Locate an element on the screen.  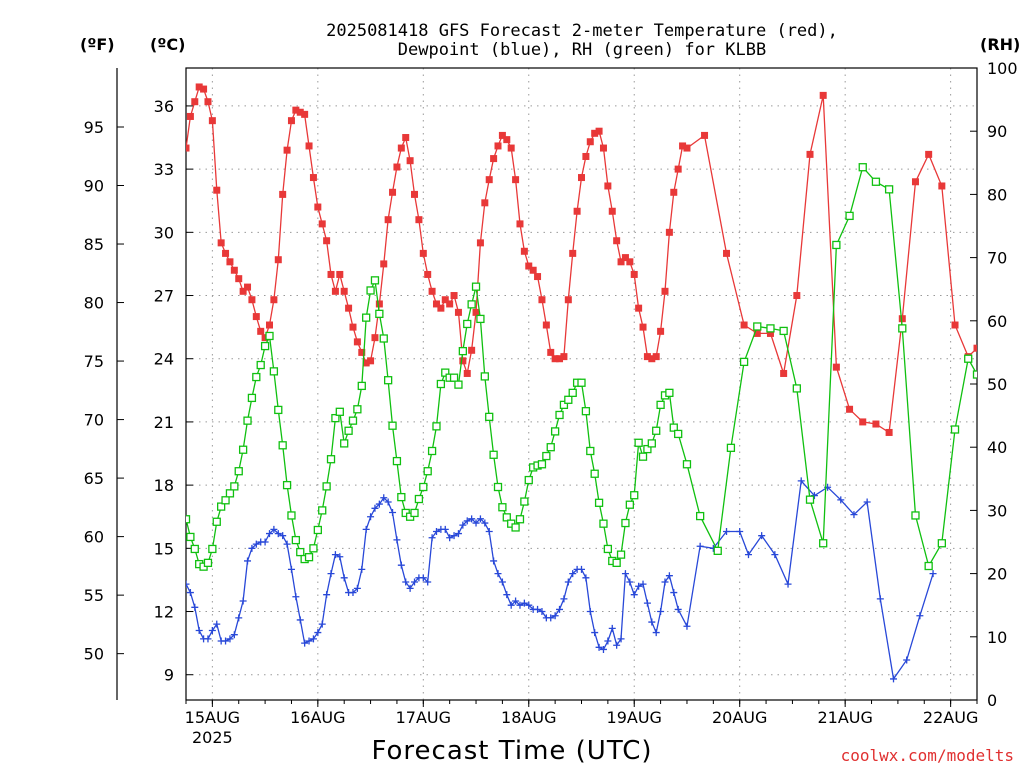
fahrenheit-tick-label: 55 is located at coordinates (94, 595).